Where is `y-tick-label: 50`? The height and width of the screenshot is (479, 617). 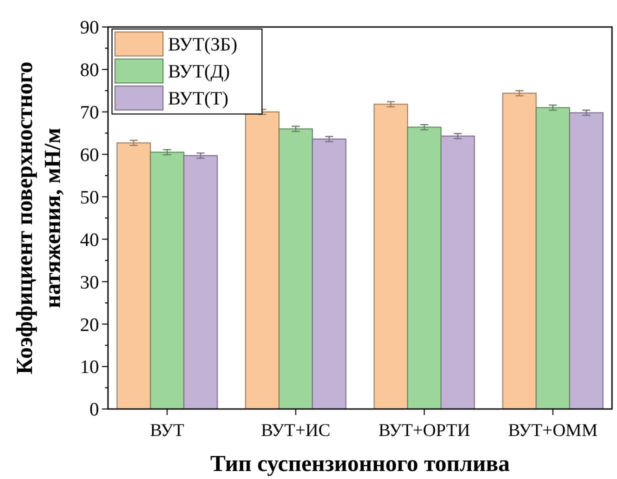 y-tick-label: 50 is located at coordinates (89, 197).